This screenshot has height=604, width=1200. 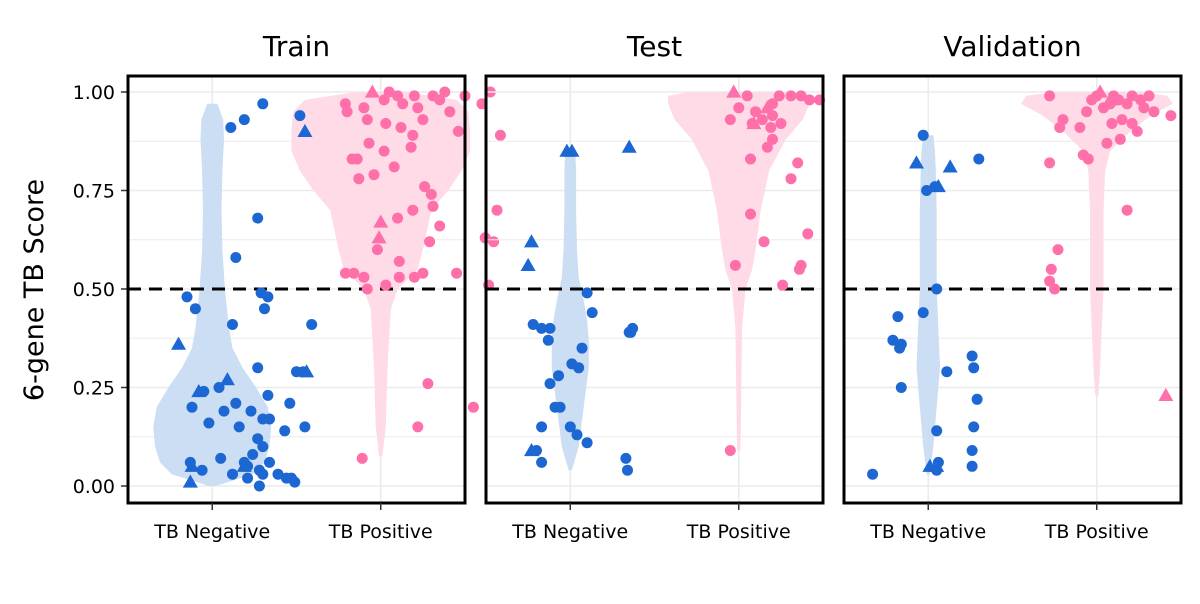 What do you see at coordinates (927, 532) in the screenshot?
I see `x-tick-label: TB Negative` at bounding box center [927, 532].